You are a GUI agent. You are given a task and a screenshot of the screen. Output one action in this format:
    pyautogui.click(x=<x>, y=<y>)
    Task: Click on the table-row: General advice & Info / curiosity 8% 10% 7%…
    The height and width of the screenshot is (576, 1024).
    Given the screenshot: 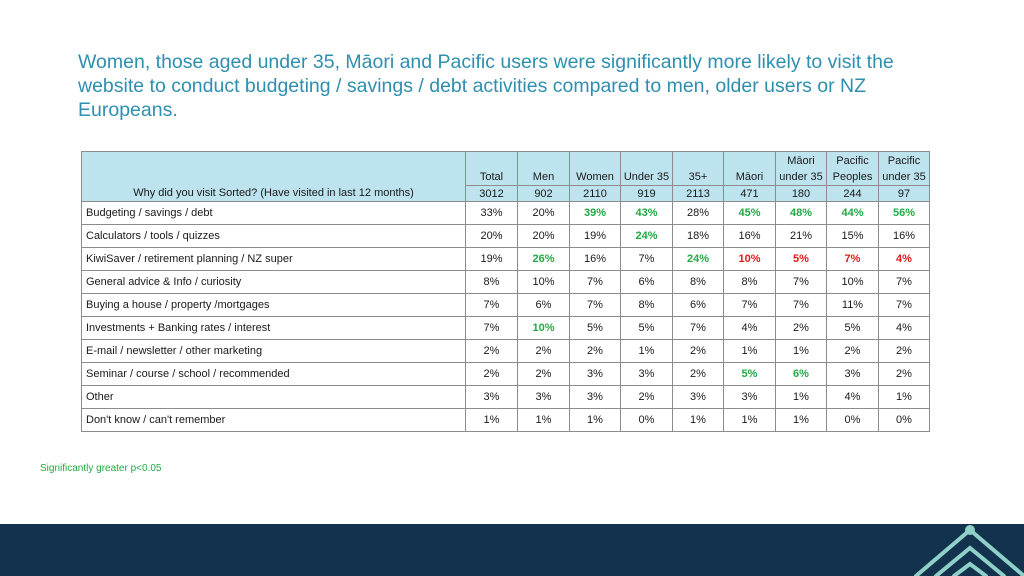 What is the action you would take?
    pyautogui.click(x=505, y=282)
    